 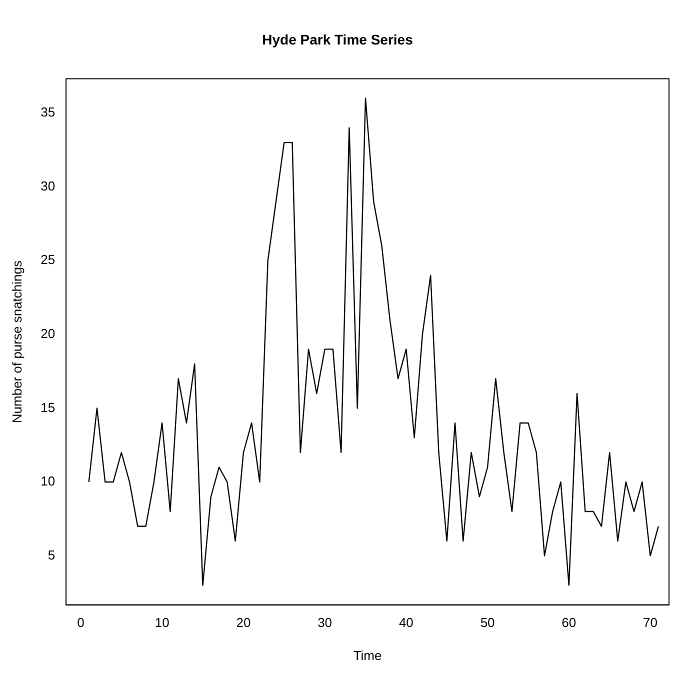 What do you see at coordinates (406, 622) in the screenshot?
I see `x-tick-label: 40` at bounding box center [406, 622].